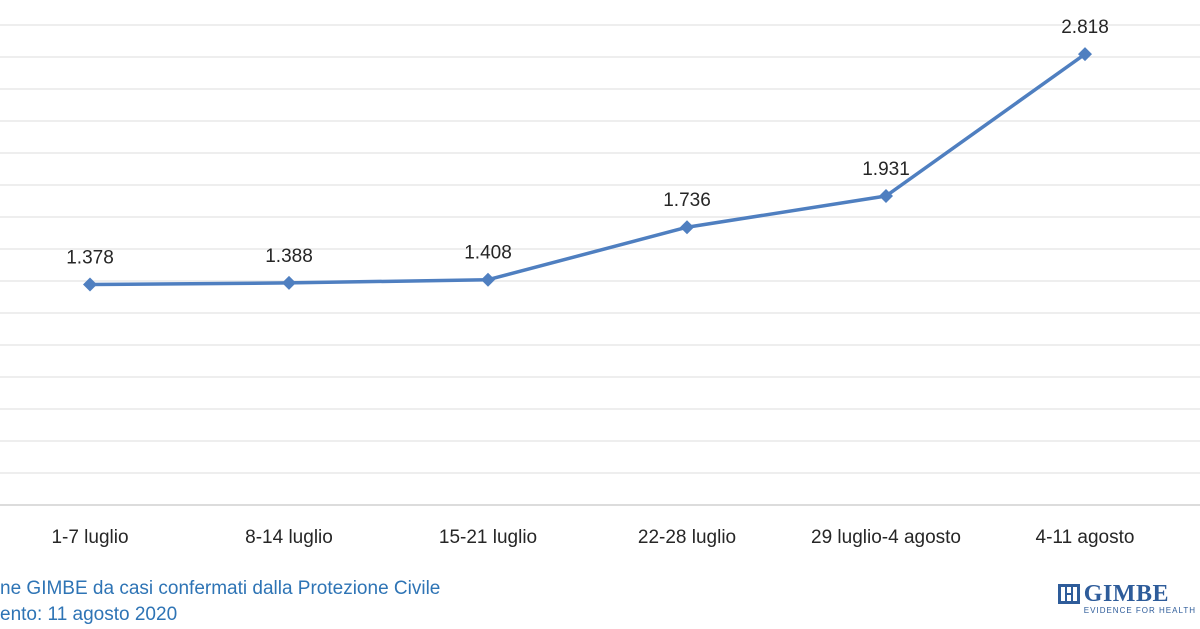 The height and width of the screenshot is (629, 1200). What do you see at coordinates (1085, 537) in the screenshot?
I see `x-tick-label: 4-11 agosto` at bounding box center [1085, 537].